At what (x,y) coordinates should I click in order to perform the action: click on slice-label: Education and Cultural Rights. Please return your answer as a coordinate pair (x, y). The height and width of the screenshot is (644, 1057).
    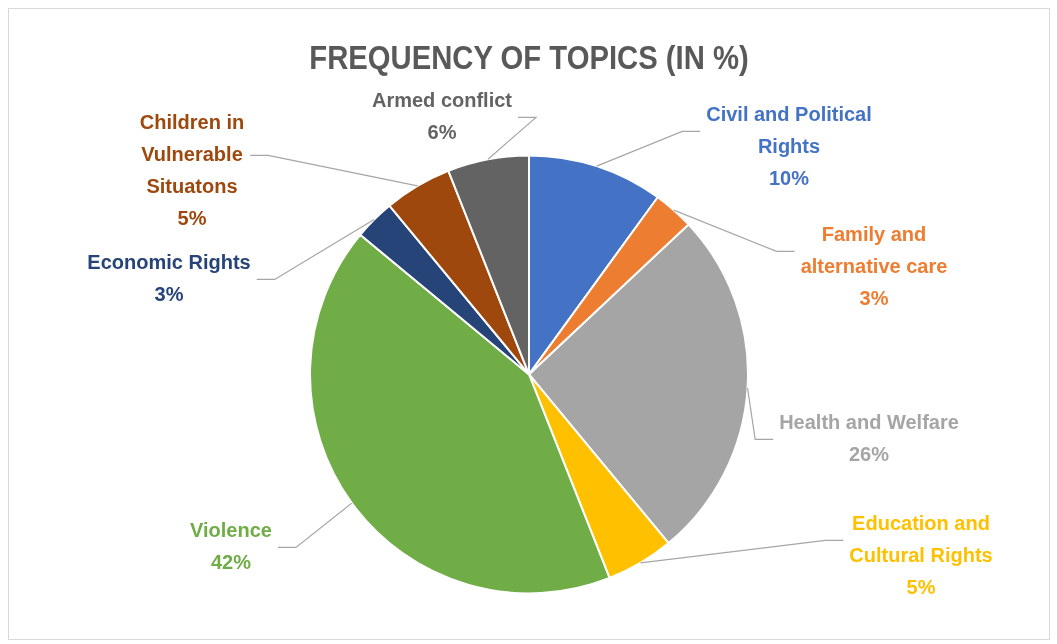
    Looking at the image, I should click on (921, 538).